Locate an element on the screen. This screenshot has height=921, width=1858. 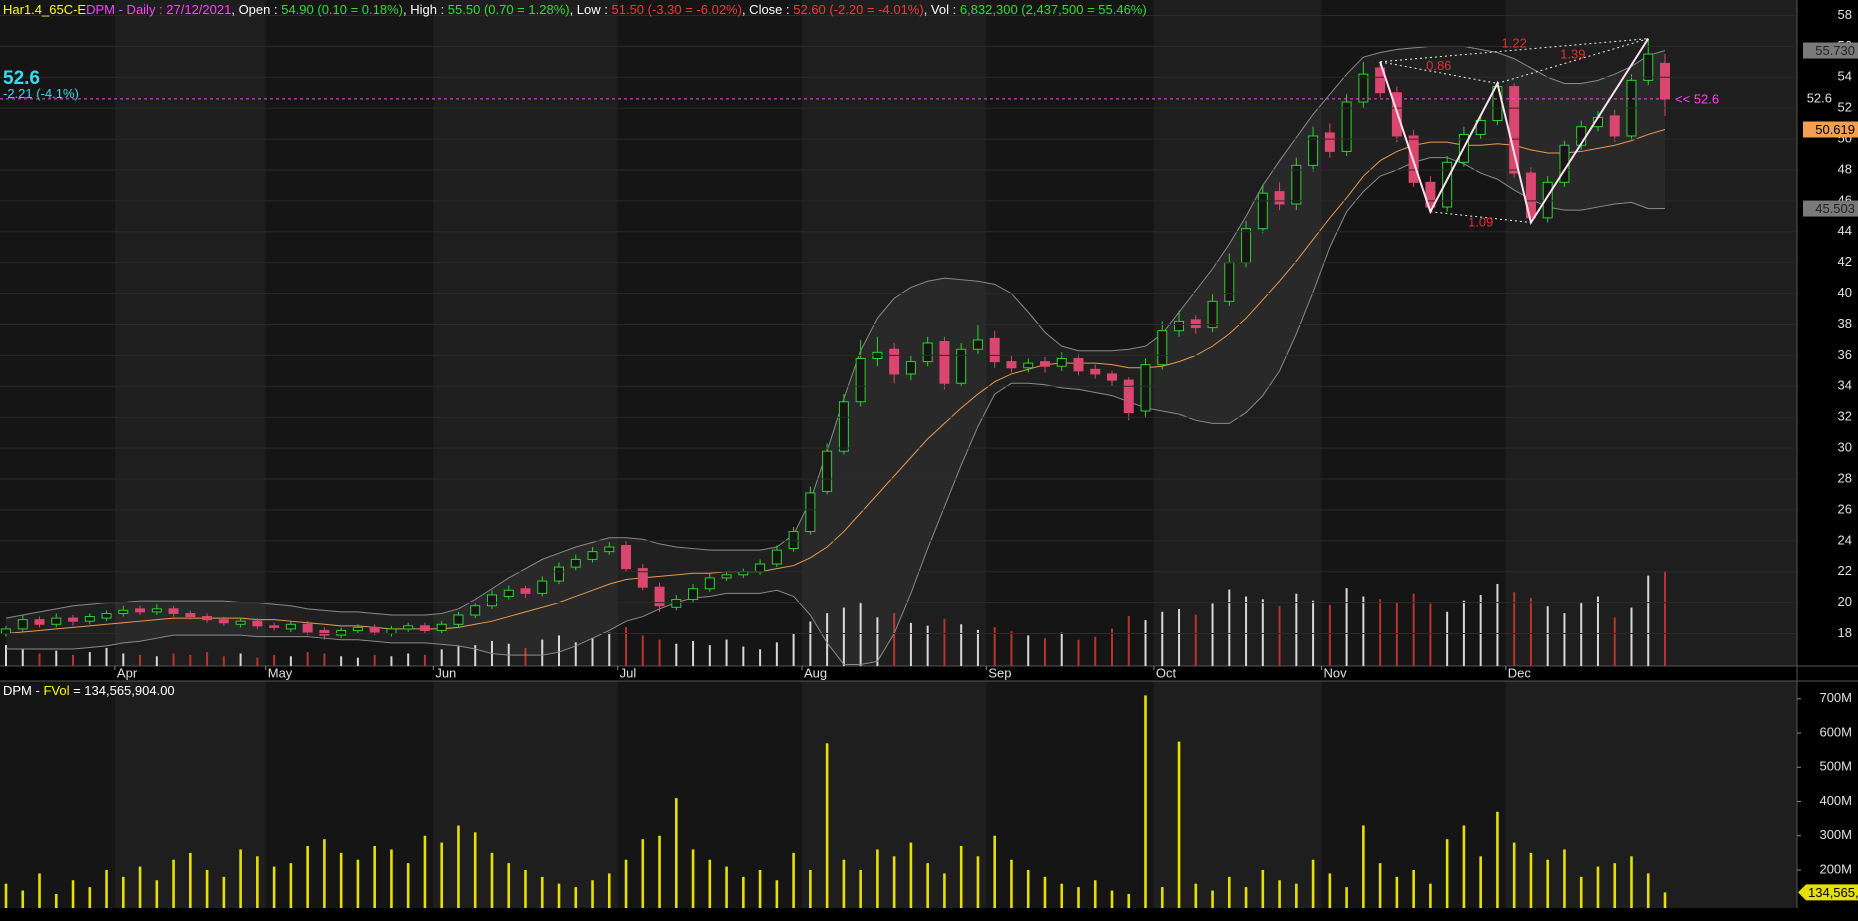
x-tick-label: Aug is located at coordinates (815, 672).